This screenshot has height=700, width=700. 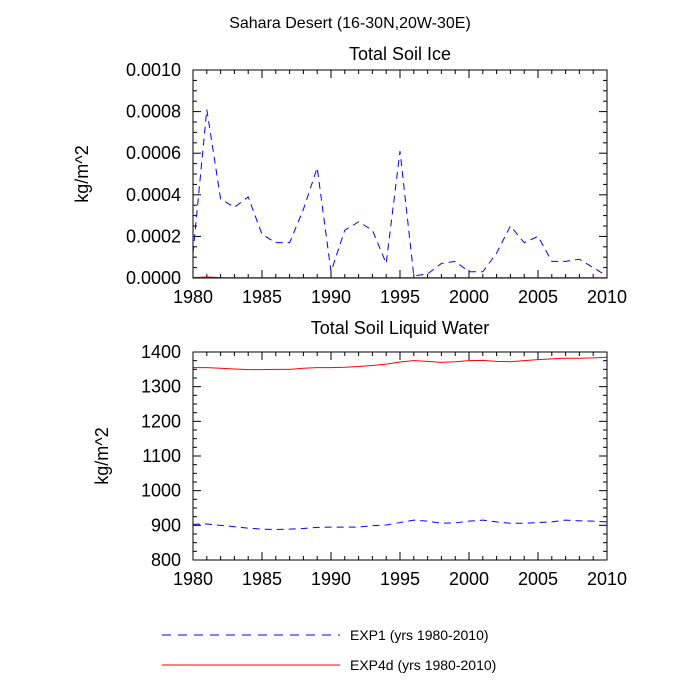 What do you see at coordinates (400, 297) in the screenshot?
I see `soil-ice-xtick-label: 1995` at bounding box center [400, 297].